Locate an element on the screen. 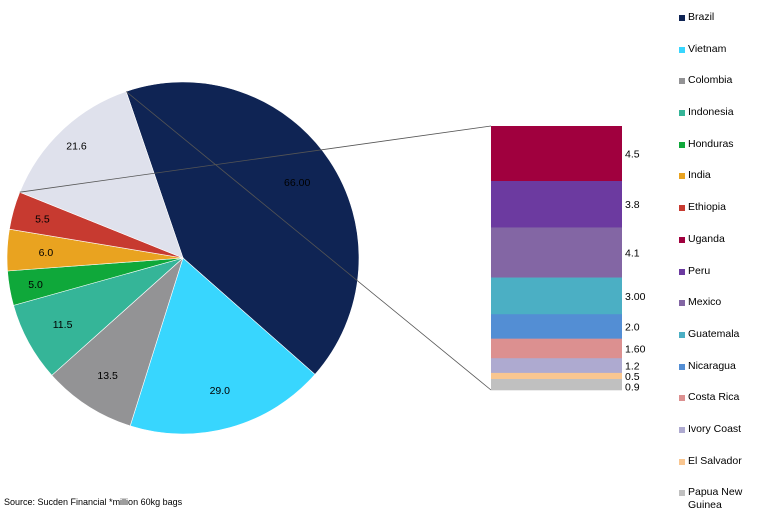 This screenshot has height=523, width=770. stacked-bar: 4.5 3.8 4.1 3.00 2.0 1.60 1.20.50.9 is located at coordinates (568, 260).